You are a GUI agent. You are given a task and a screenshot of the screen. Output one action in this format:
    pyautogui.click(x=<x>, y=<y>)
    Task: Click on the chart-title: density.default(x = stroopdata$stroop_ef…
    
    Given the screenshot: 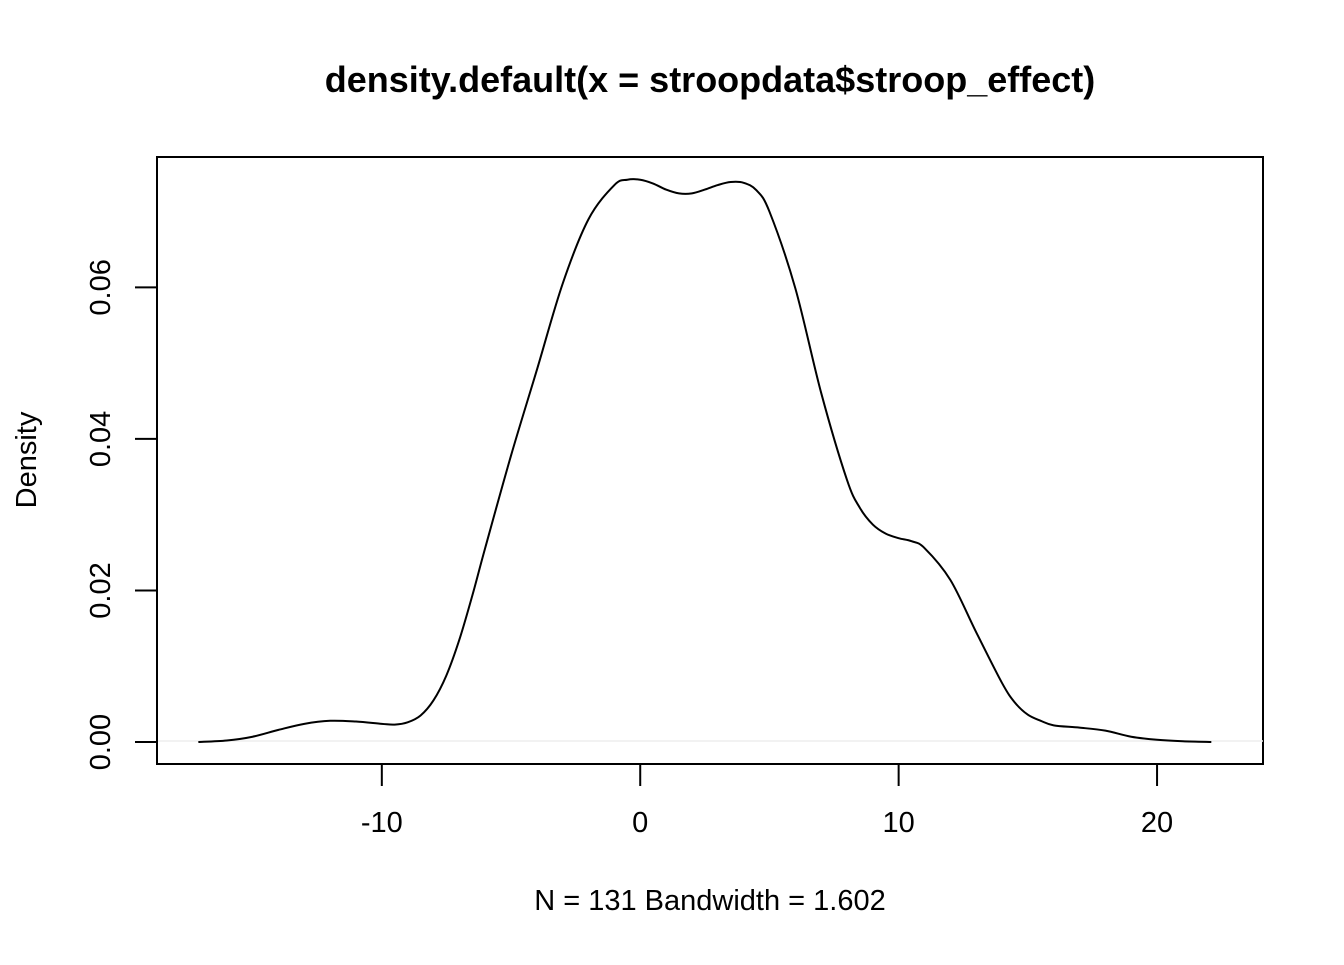 What is the action you would take?
    pyautogui.click(x=710, y=79)
    